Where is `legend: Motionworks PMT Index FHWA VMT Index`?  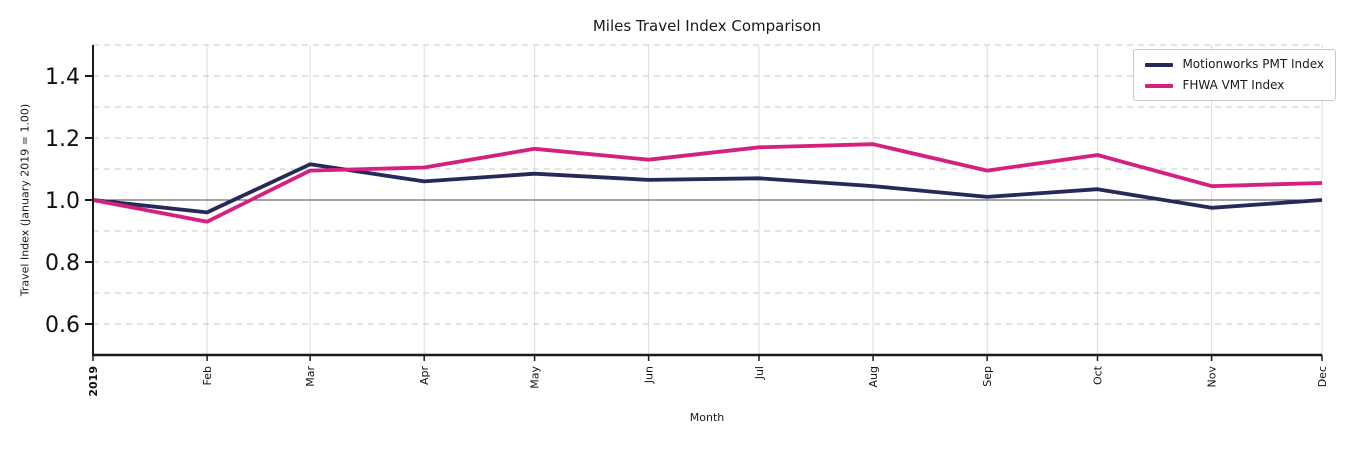 legend: Motionworks PMT Index FHWA VMT Index is located at coordinates (1234, 75).